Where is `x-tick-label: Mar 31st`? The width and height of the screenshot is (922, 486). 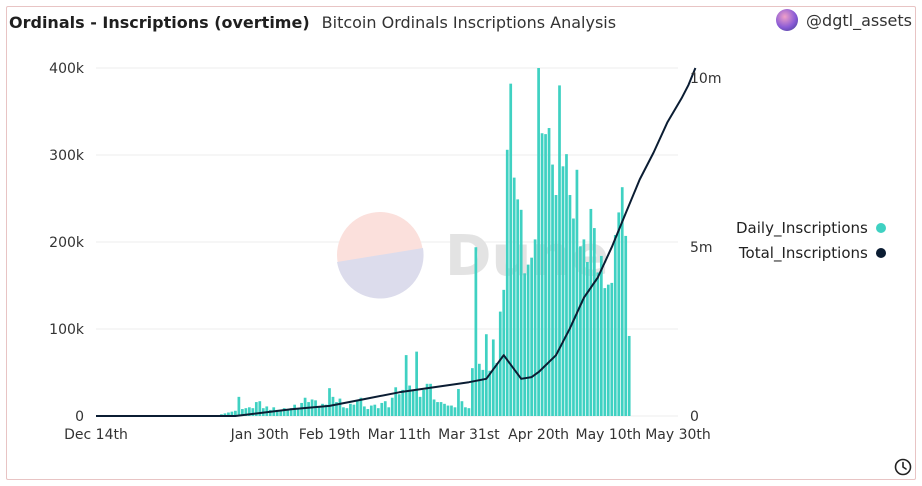
x-tick-label: Mar 31st is located at coordinates (469, 435).